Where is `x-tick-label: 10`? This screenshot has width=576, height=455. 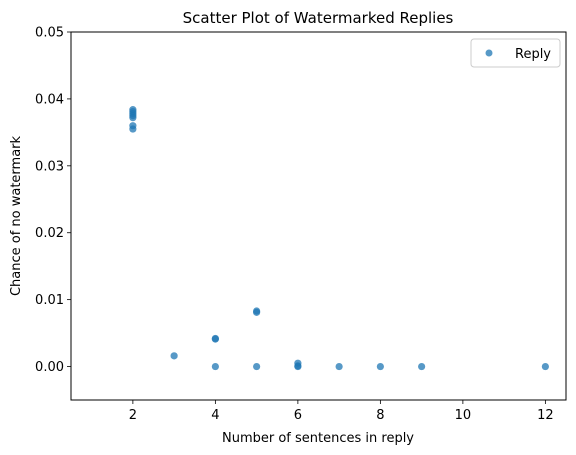 x-tick-label: 10 is located at coordinates (463, 415).